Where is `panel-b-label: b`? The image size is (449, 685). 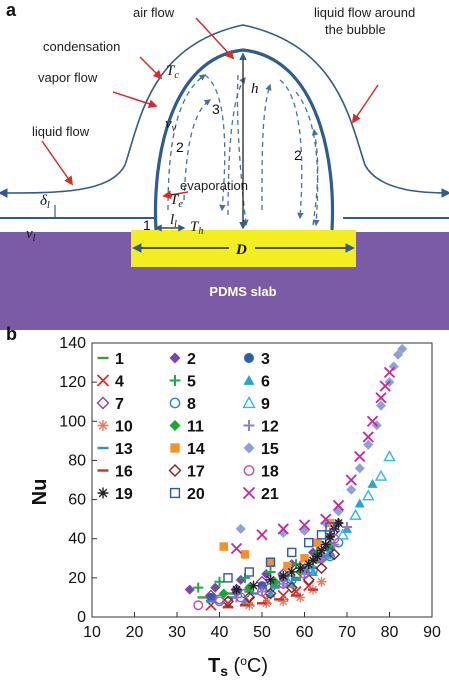 panel-b-label: b is located at coordinates (11, 334).